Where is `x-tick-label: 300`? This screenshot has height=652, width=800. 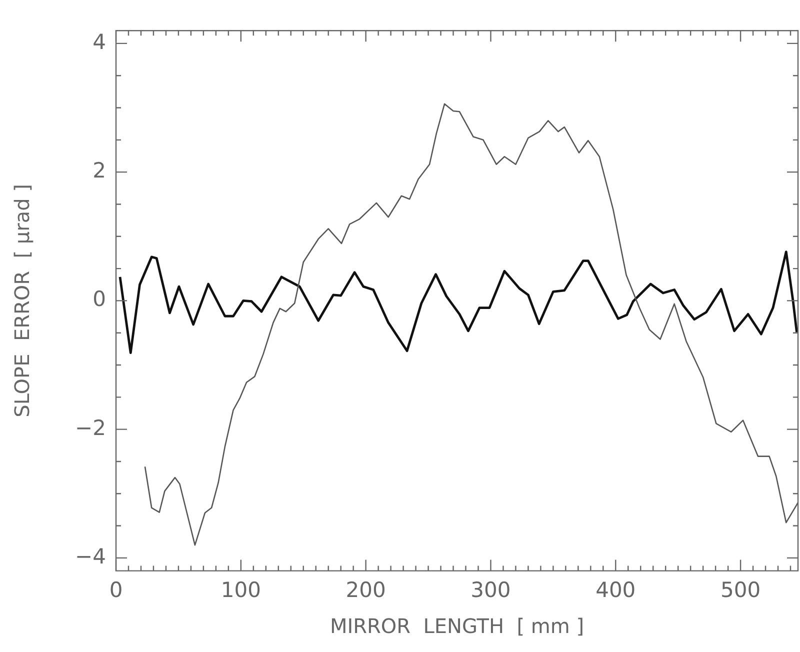
x-tick-label: 300 is located at coordinates (490, 590).